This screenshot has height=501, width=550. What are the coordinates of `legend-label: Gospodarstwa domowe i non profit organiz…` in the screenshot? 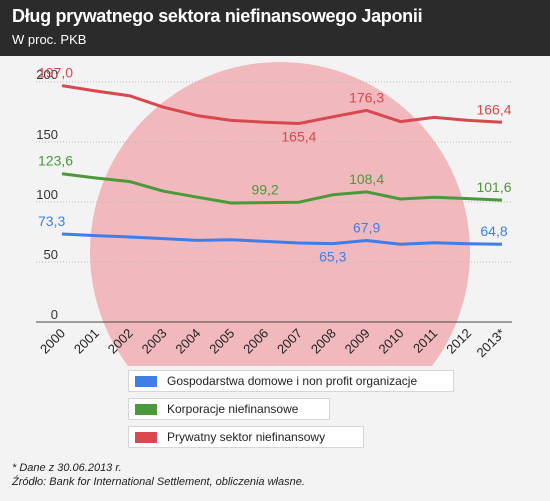 It's located at (292, 381).